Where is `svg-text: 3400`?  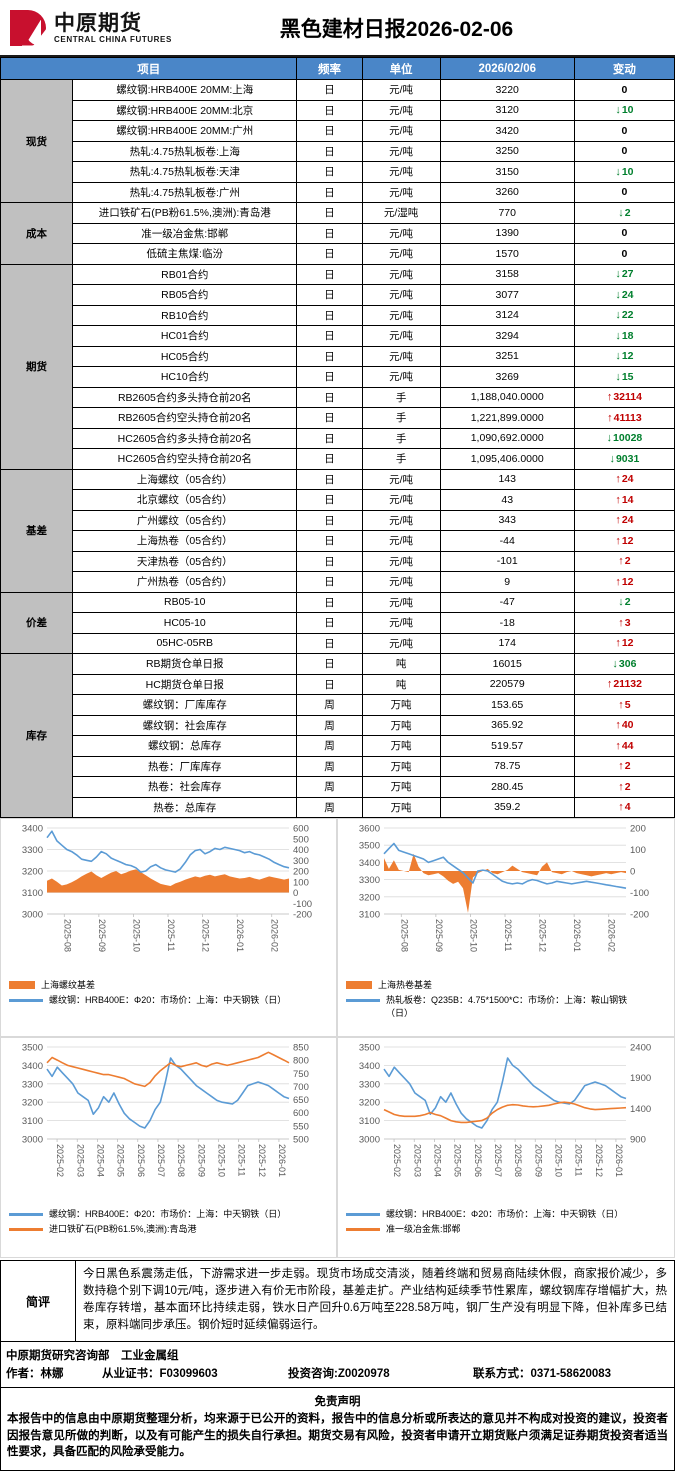 svg-text: 3400 is located at coordinates (369, 863).